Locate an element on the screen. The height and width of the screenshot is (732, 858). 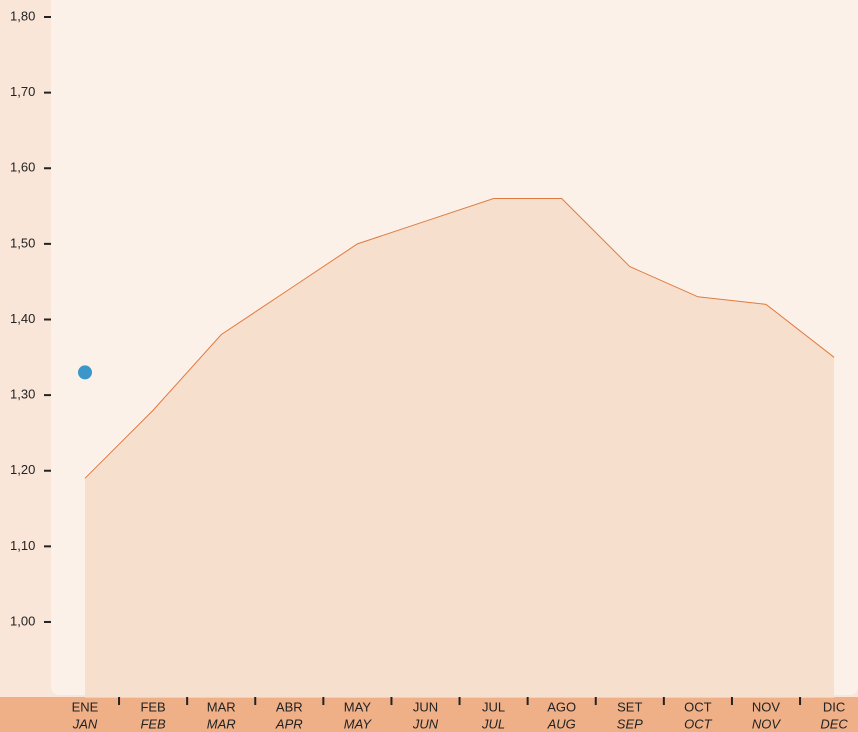
y-tick-label: 1,60 is located at coordinates (22, 167).